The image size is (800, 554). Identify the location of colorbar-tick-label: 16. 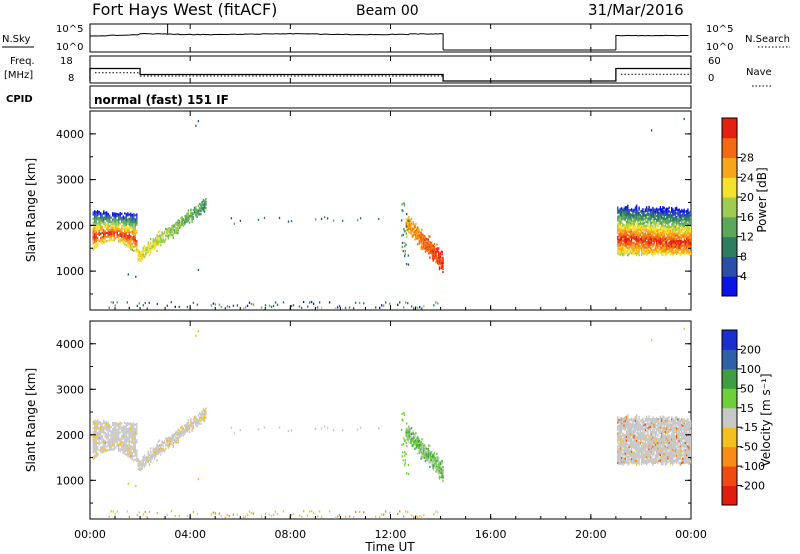
(747, 217).